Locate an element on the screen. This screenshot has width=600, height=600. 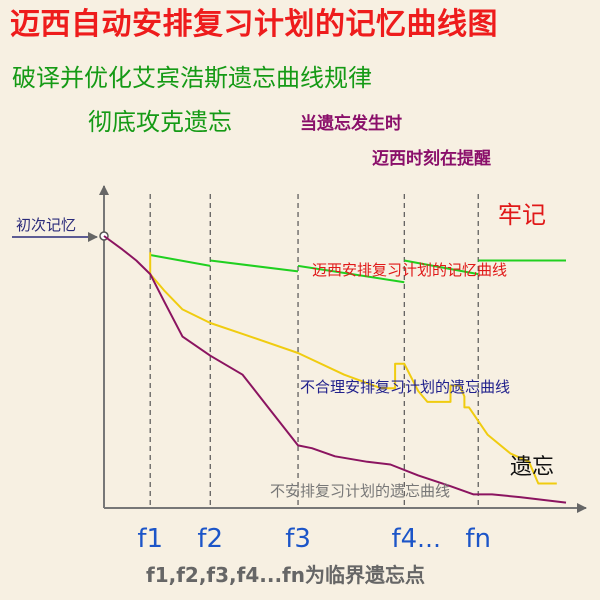
strong-memory-label: 牢记 is located at coordinates (522, 215).